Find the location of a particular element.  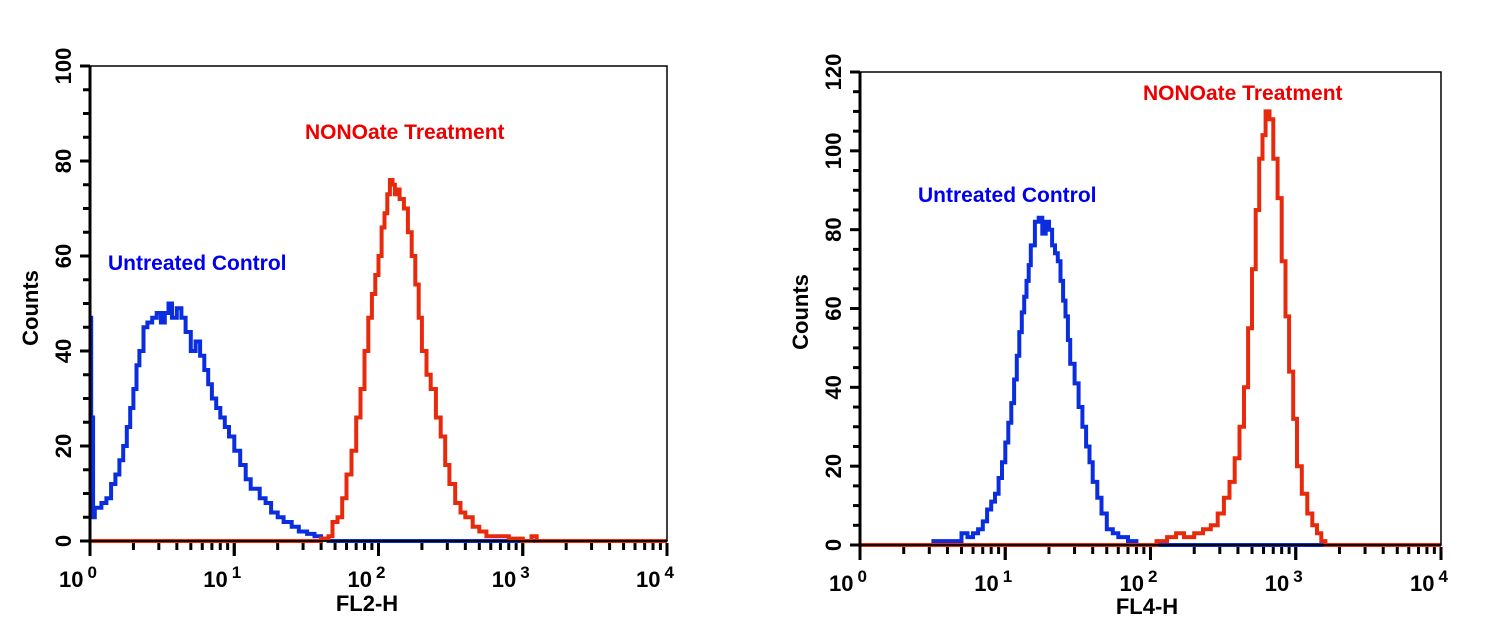

series-line-untreated-control is located at coordinates (378, 422).